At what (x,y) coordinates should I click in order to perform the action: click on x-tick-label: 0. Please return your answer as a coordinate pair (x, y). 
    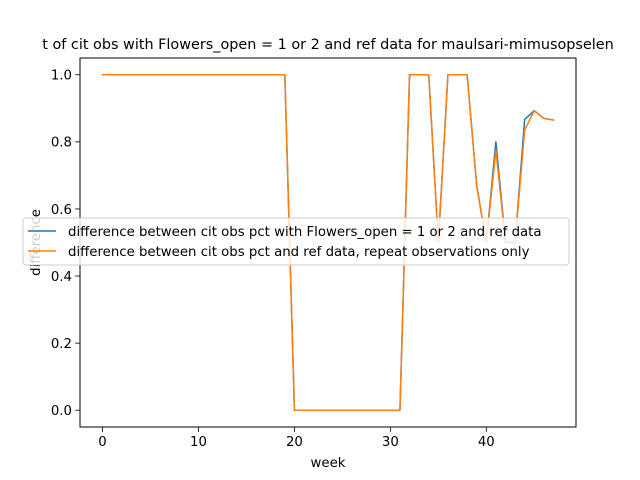
    Looking at the image, I should click on (102, 442).